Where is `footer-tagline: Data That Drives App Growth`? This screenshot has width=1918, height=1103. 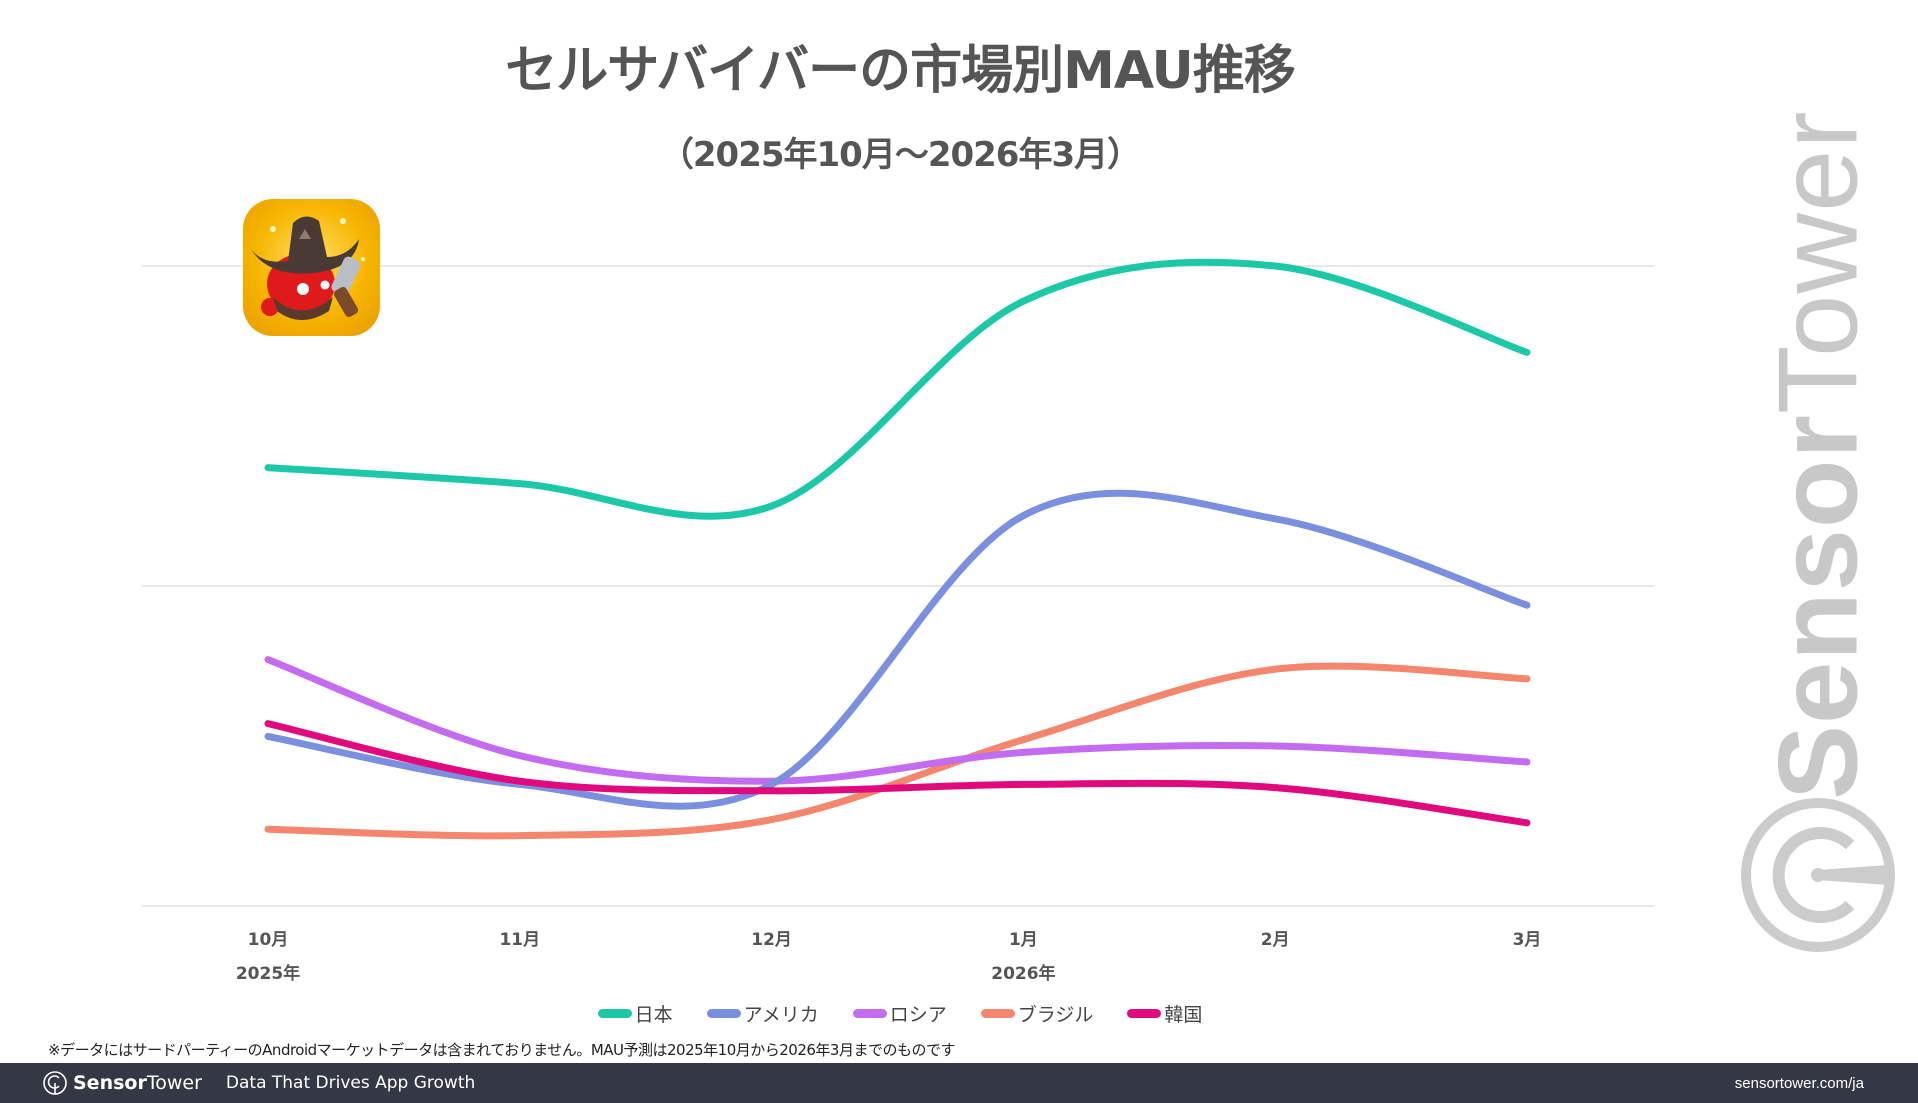
footer-tagline: Data That Drives App Growth is located at coordinates (350, 1083).